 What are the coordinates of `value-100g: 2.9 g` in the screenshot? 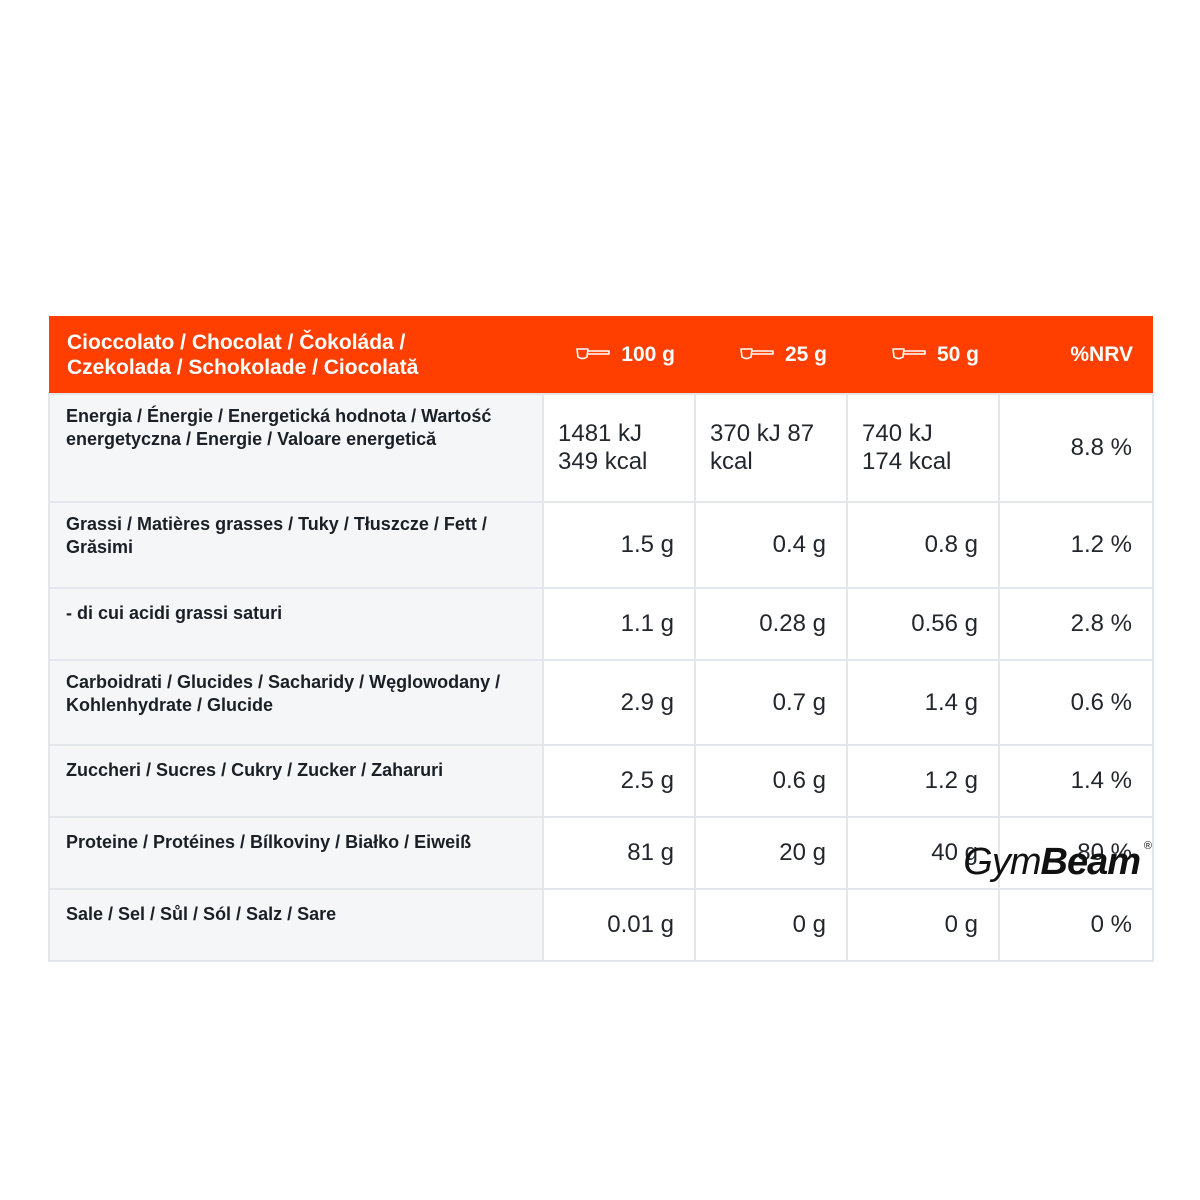 It's located at (619, 702).